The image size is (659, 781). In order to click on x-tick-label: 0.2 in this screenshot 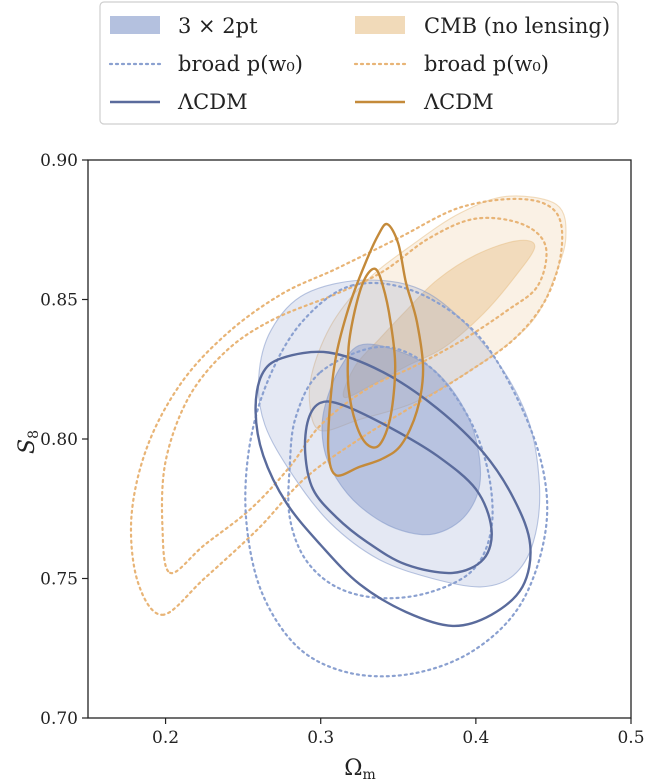, I will do `click(165, 738)`.